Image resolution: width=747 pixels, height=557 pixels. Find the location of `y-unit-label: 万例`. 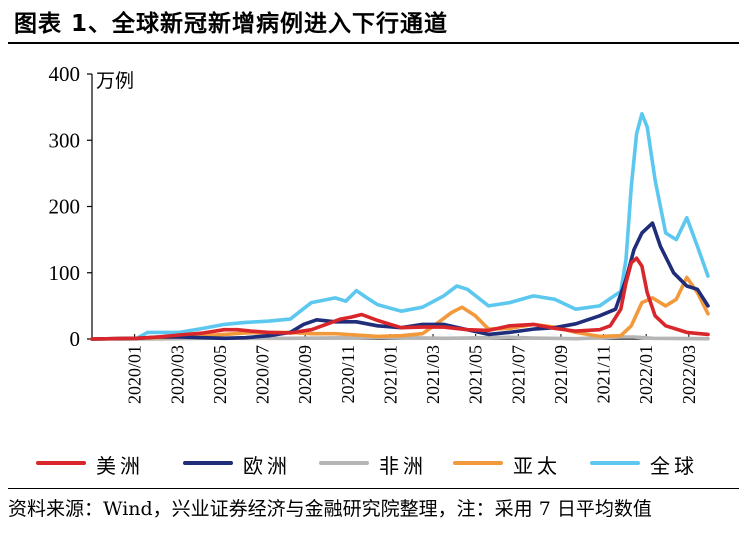

y-unit-label: 万例 is located at coordinates (115, 81).